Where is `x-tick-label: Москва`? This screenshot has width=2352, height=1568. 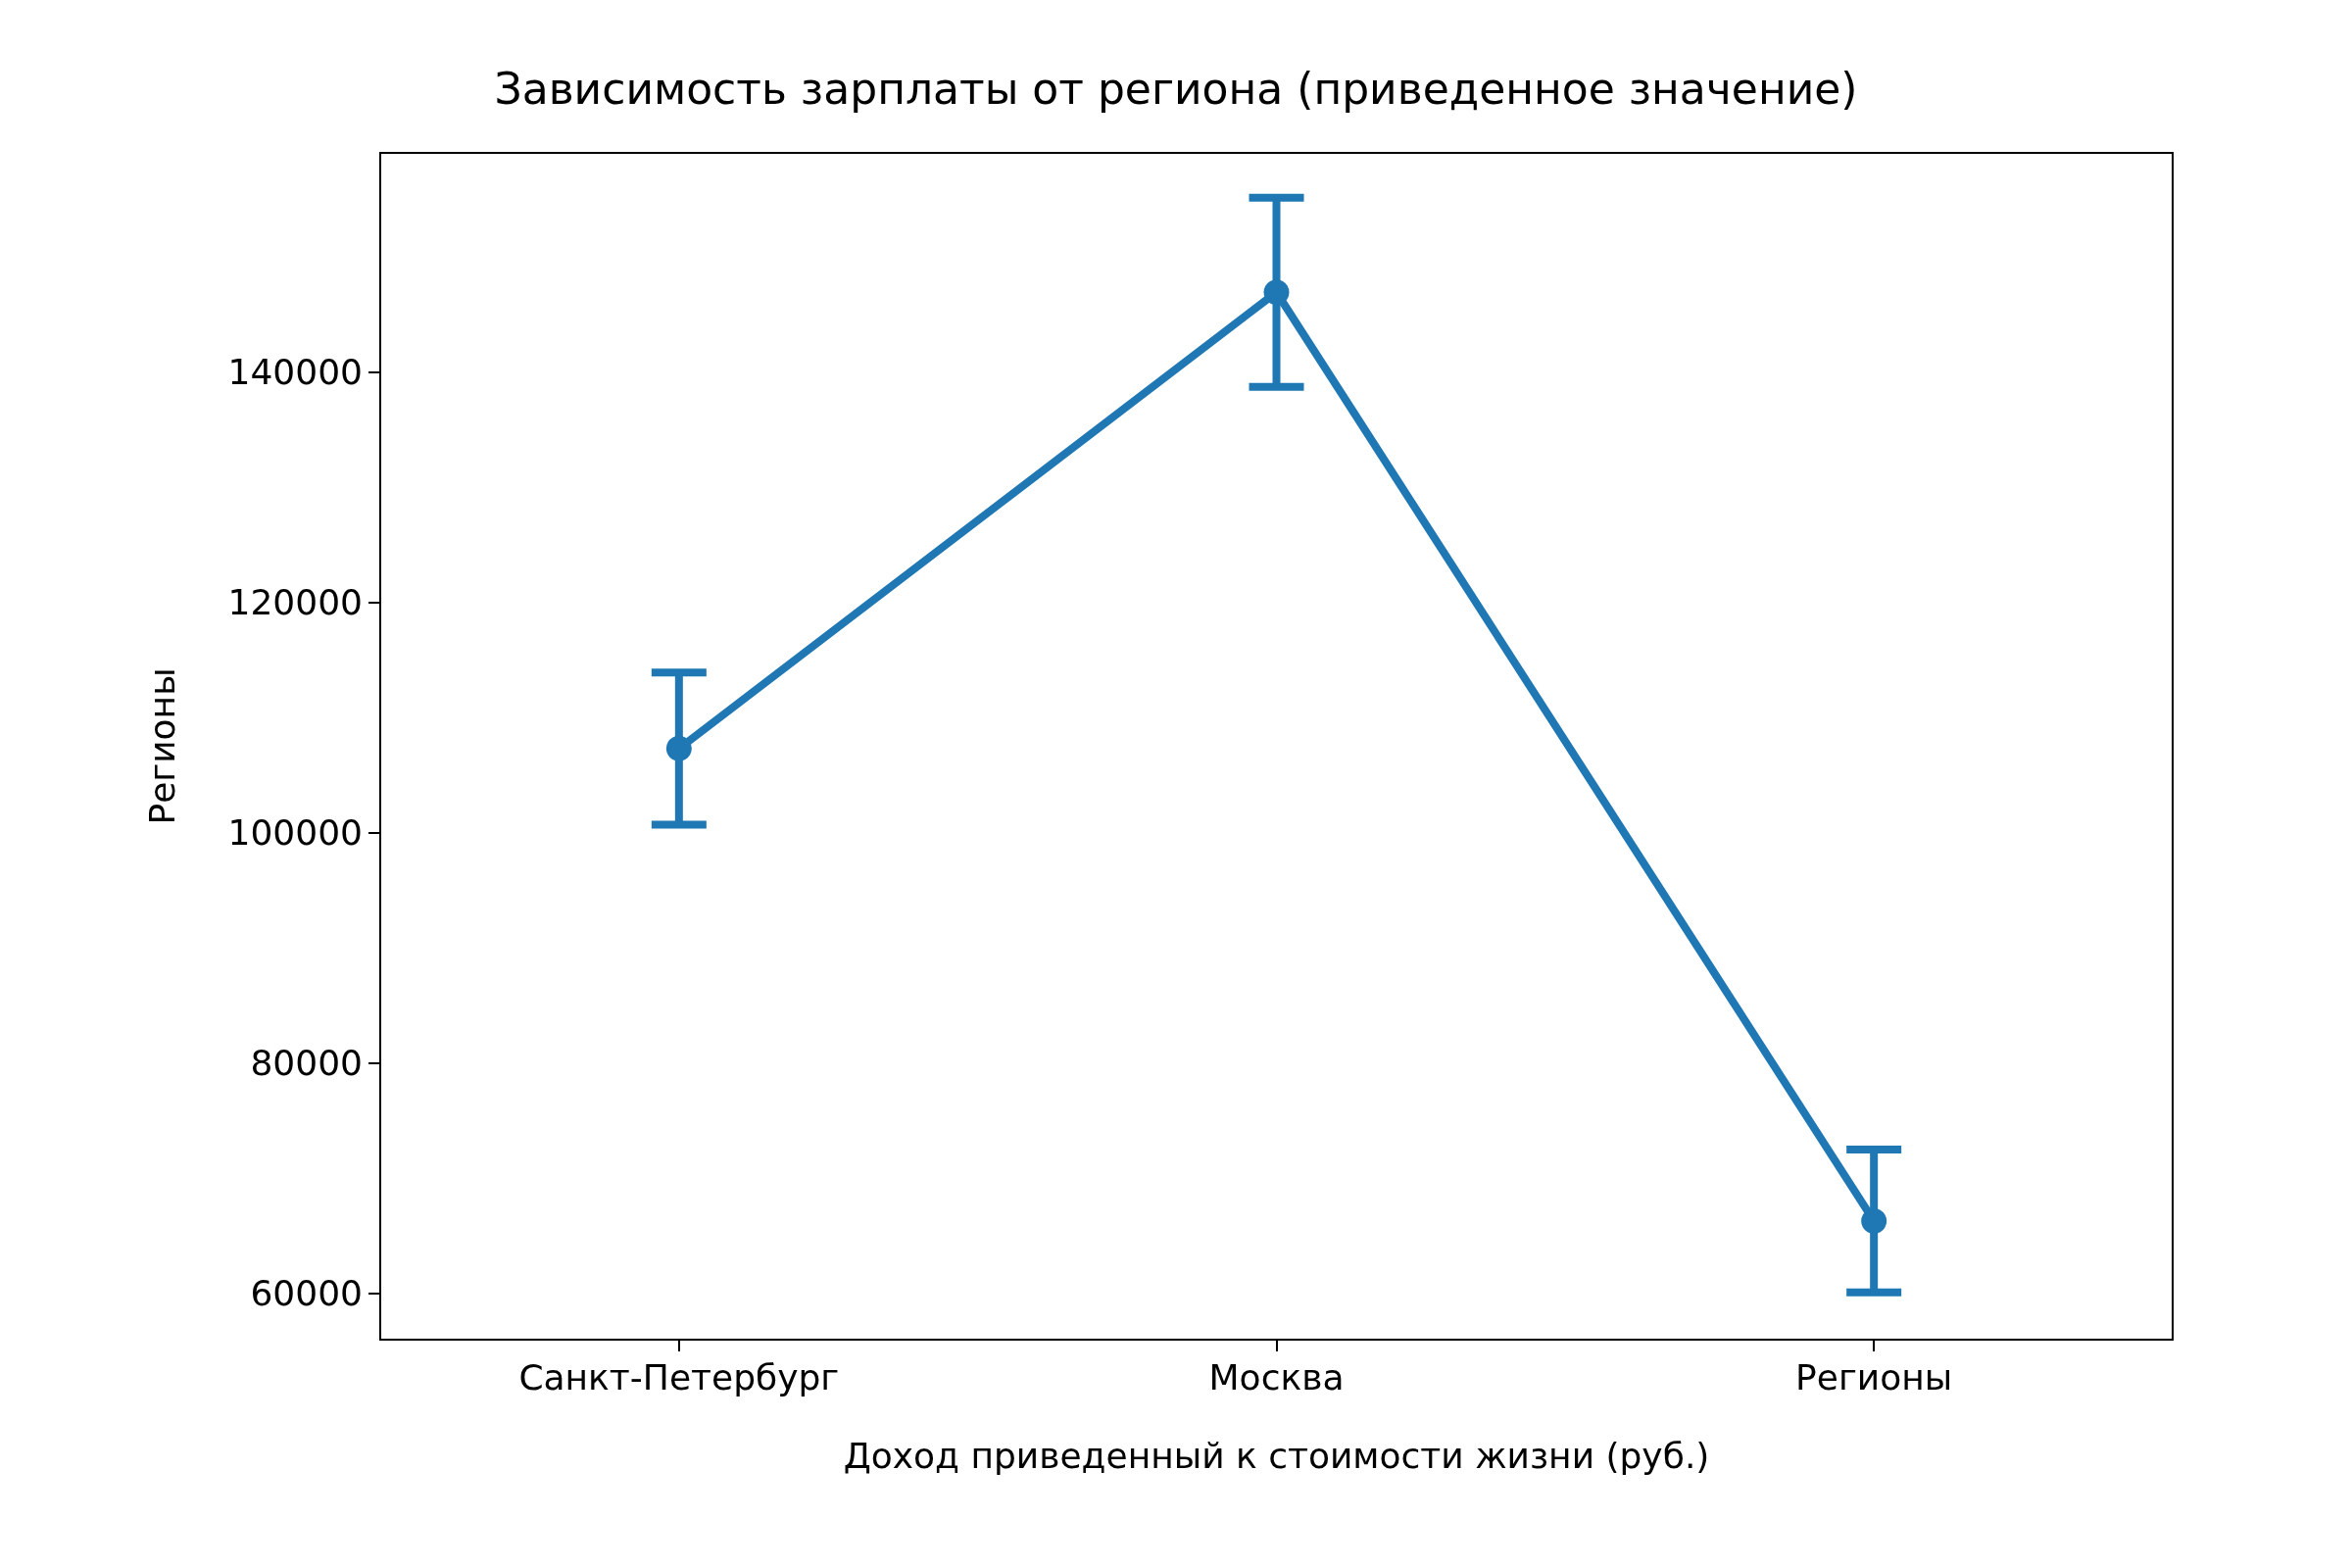 x-tick-label: Москва is located at coordinates (1276, 1376).